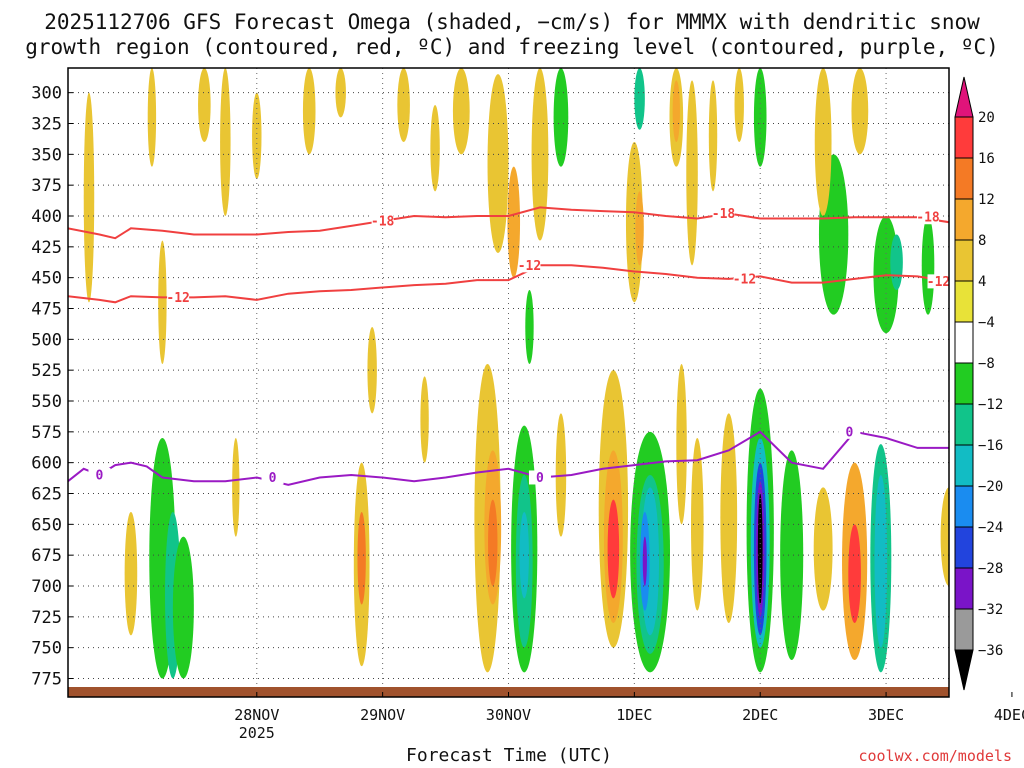 The width and height of the screenshot is (1024, 768). I want to click on colorbar-top-arrow, so click(964, 97).